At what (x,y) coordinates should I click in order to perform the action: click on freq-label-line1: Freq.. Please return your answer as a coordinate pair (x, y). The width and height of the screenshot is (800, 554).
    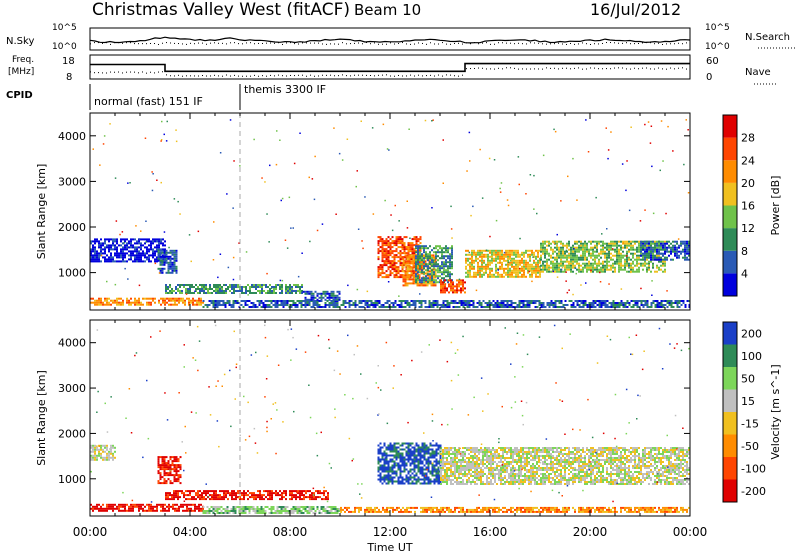
    Looking at the image, I should click on (23, 60).